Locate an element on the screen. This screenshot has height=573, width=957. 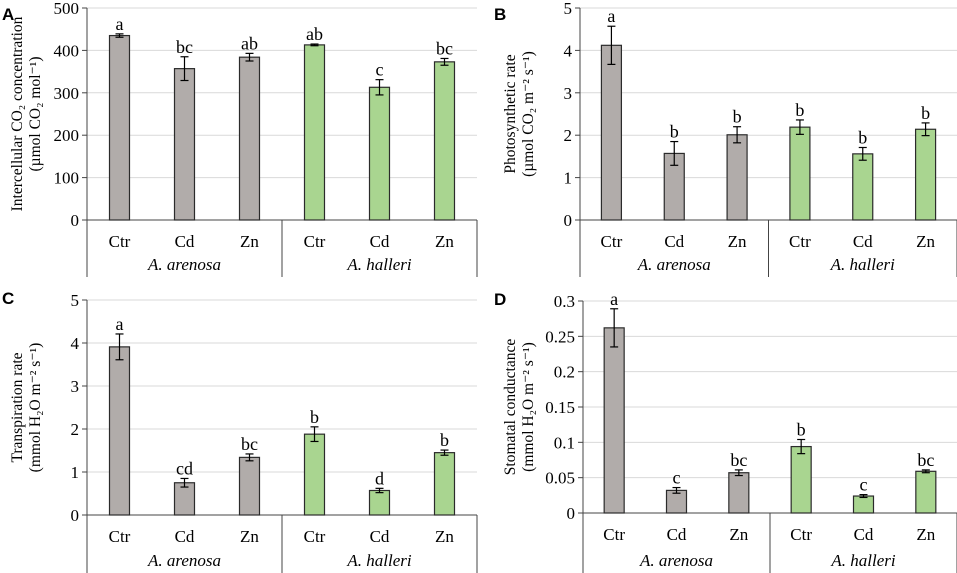
y-tick-label: 0.1 is located at coordinates (564, 442).